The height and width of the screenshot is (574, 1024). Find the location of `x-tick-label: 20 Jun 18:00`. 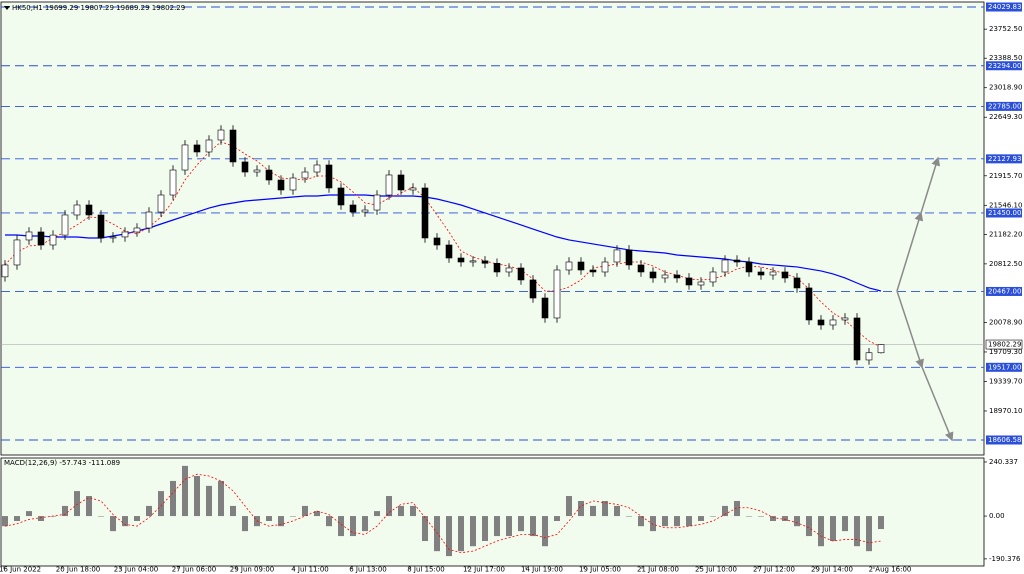

x-tick-label: 20 Jun 18:00 is located at coordinates (78, 570).